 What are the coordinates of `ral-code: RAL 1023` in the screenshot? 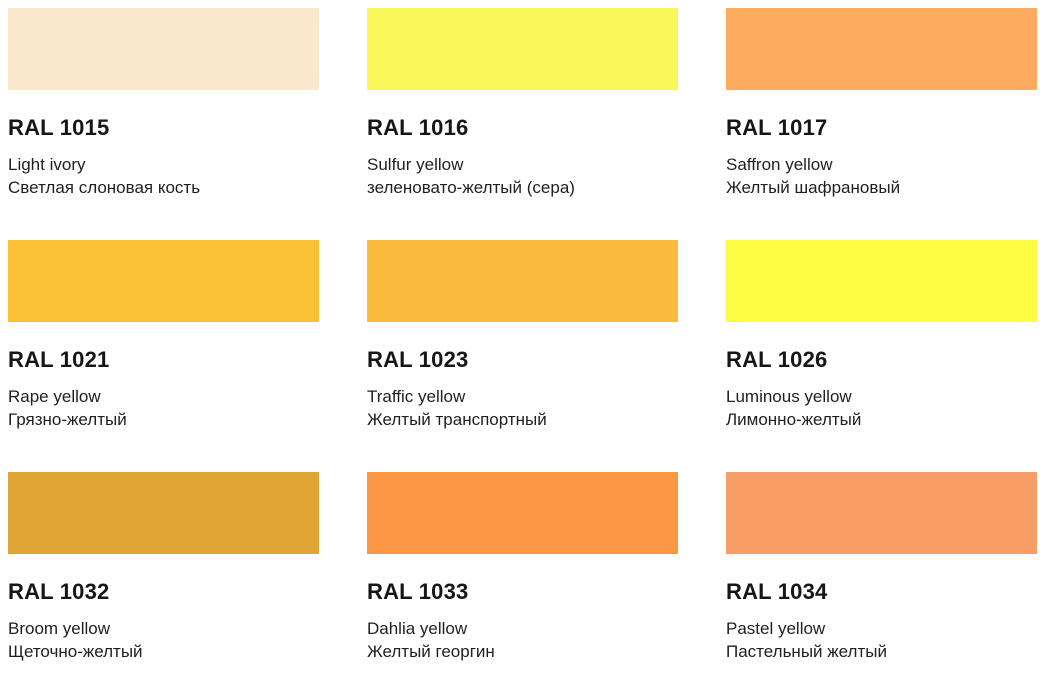 It's located at (418, 359).